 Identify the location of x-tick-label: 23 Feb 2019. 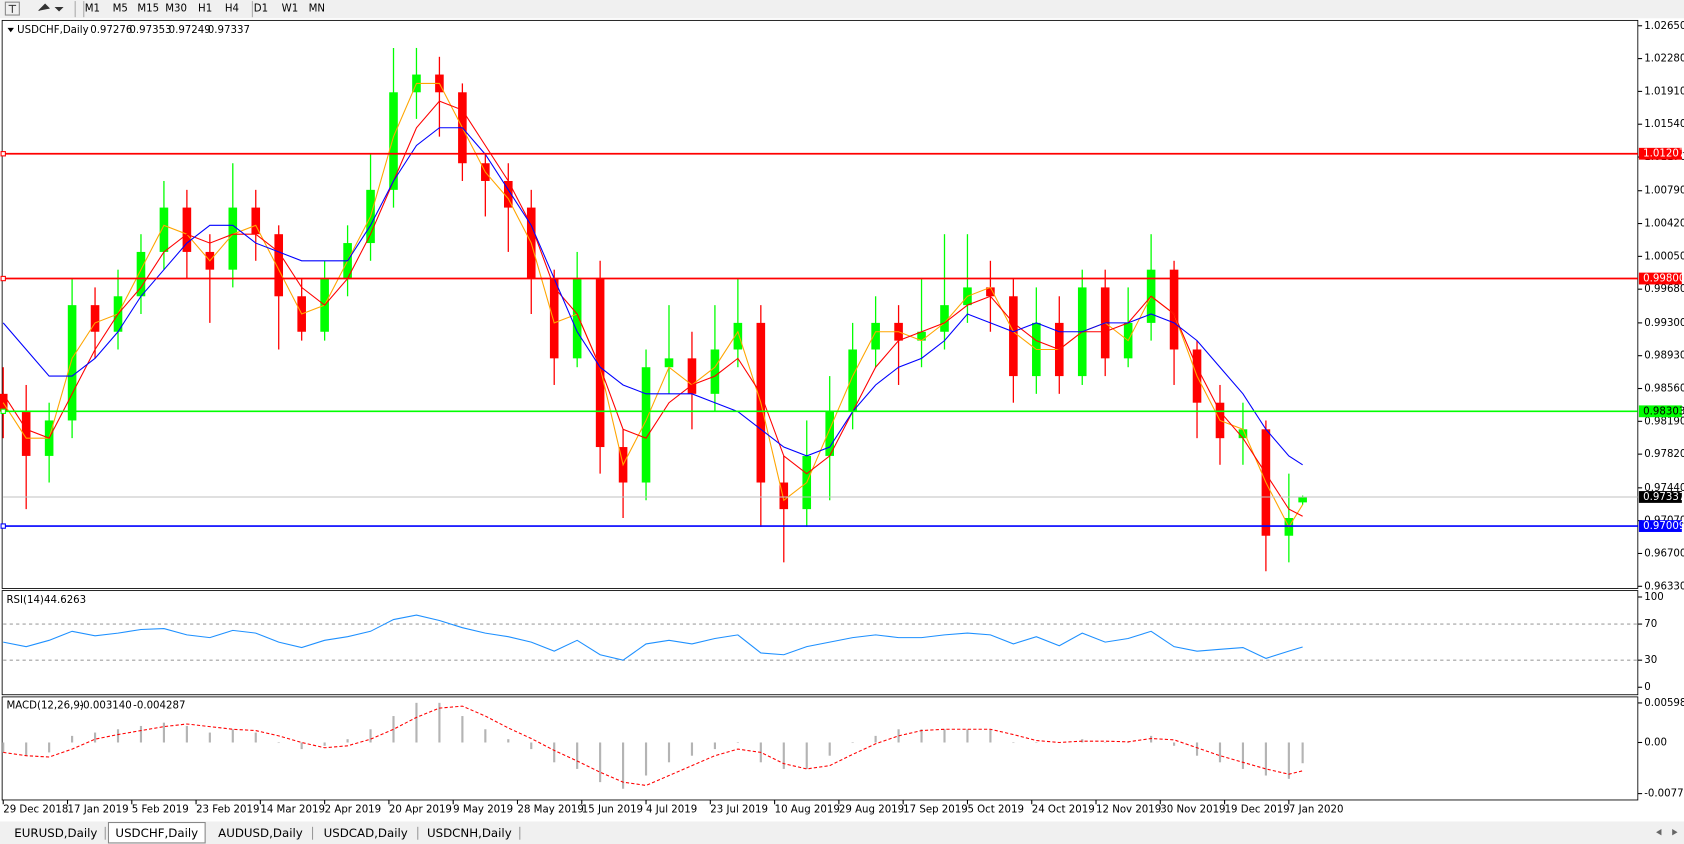
(227, 810).